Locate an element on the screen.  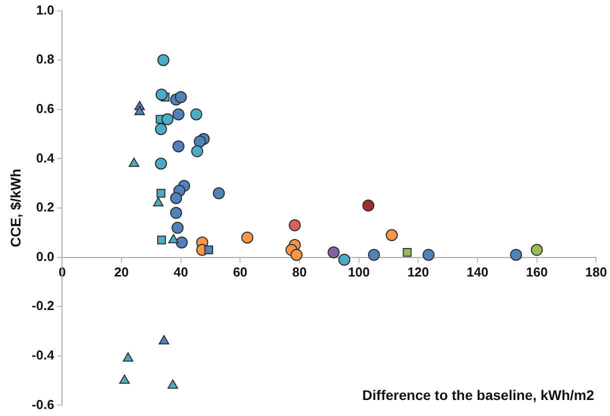
y-tick-label: 0.6 is located at coordinates (45, 108).